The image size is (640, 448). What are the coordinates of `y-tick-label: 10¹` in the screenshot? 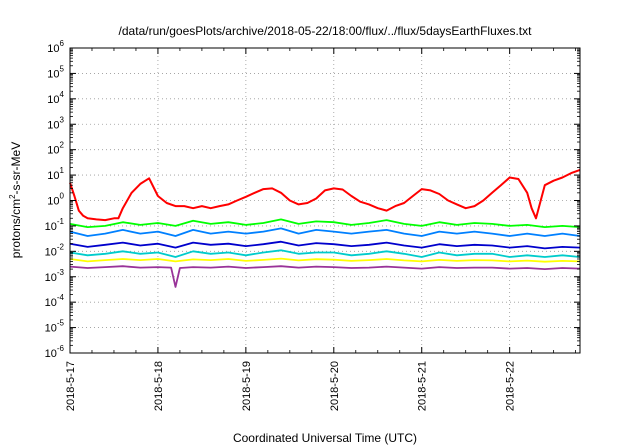 It's located at (55, 174).